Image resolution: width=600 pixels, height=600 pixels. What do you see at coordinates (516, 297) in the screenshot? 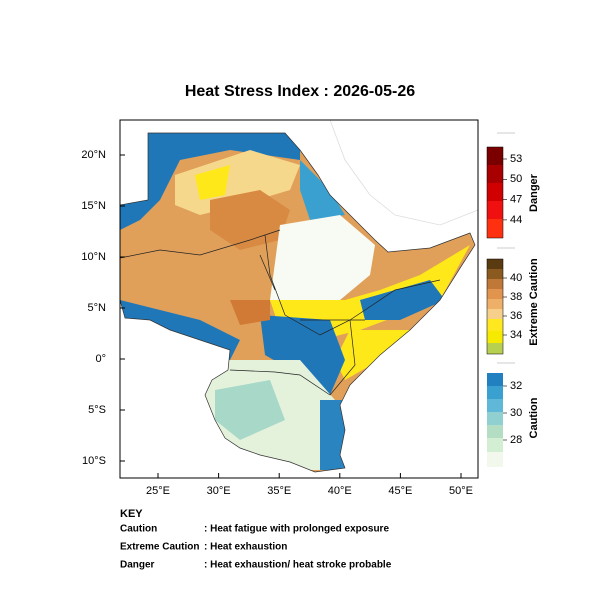
I see `bar-tick-label: 38` at bounding box center [516, 297].